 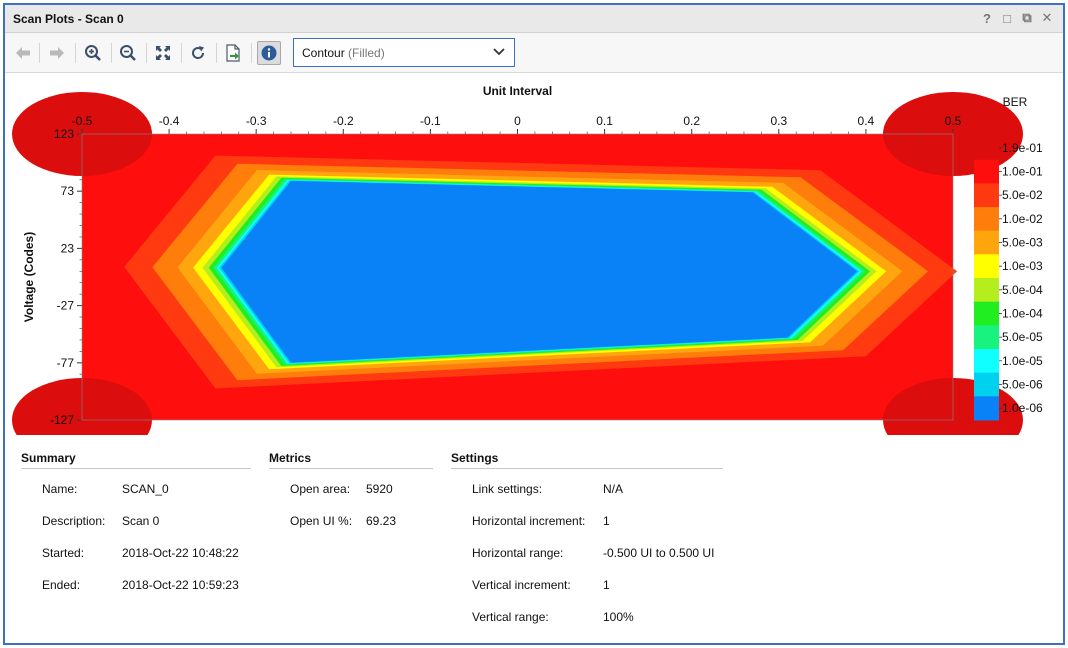 I want to click on summary-row-value: 2018-Oct-22 10:59:23, so click(x=180, y=585).